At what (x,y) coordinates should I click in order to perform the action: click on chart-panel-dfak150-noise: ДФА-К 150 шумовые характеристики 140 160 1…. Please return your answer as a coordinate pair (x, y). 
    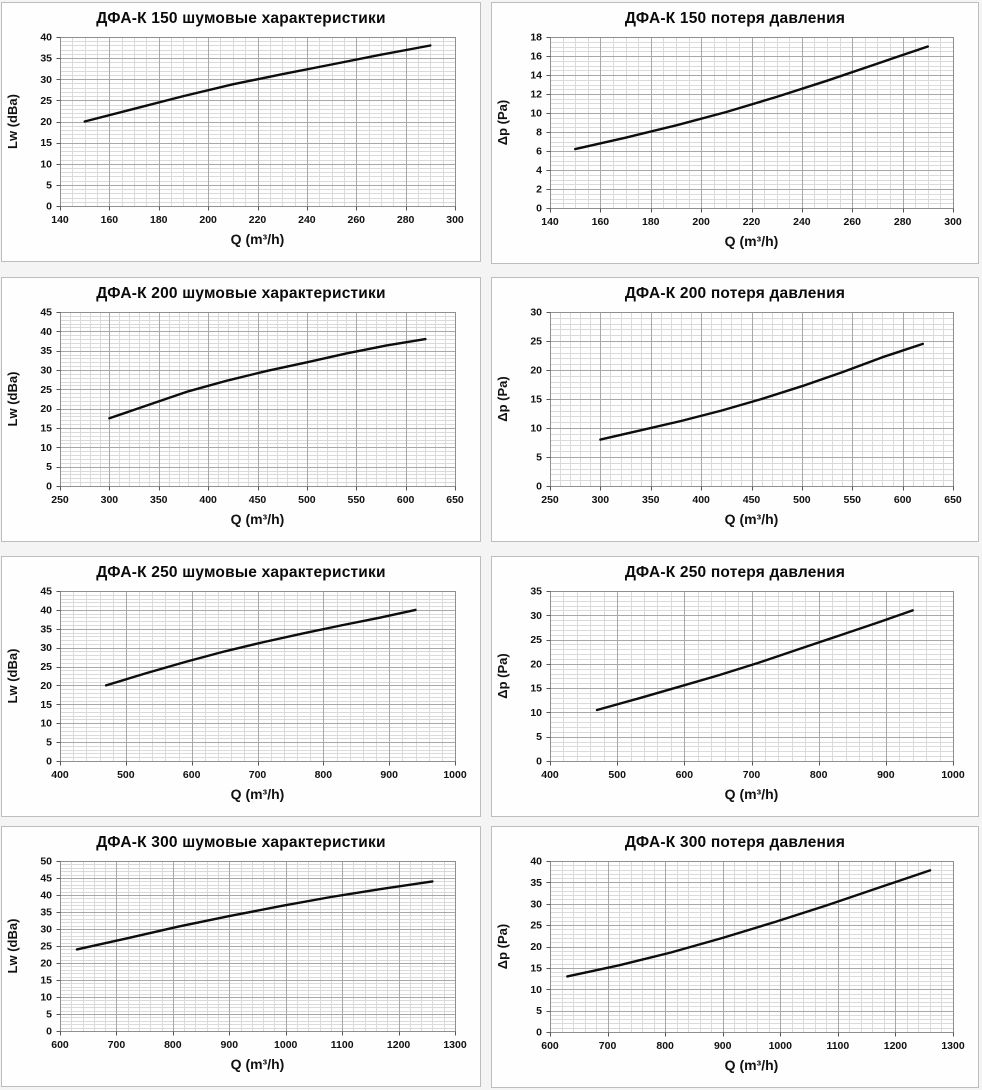
    Looking at the image, I should click on (241, 132).